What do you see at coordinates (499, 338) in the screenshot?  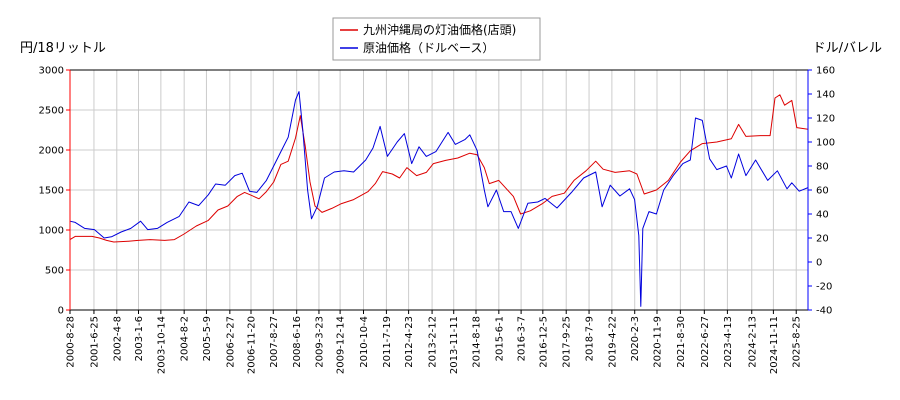 I see `x-tick-label: 2015-6-1` at bounding box center [499, 338].